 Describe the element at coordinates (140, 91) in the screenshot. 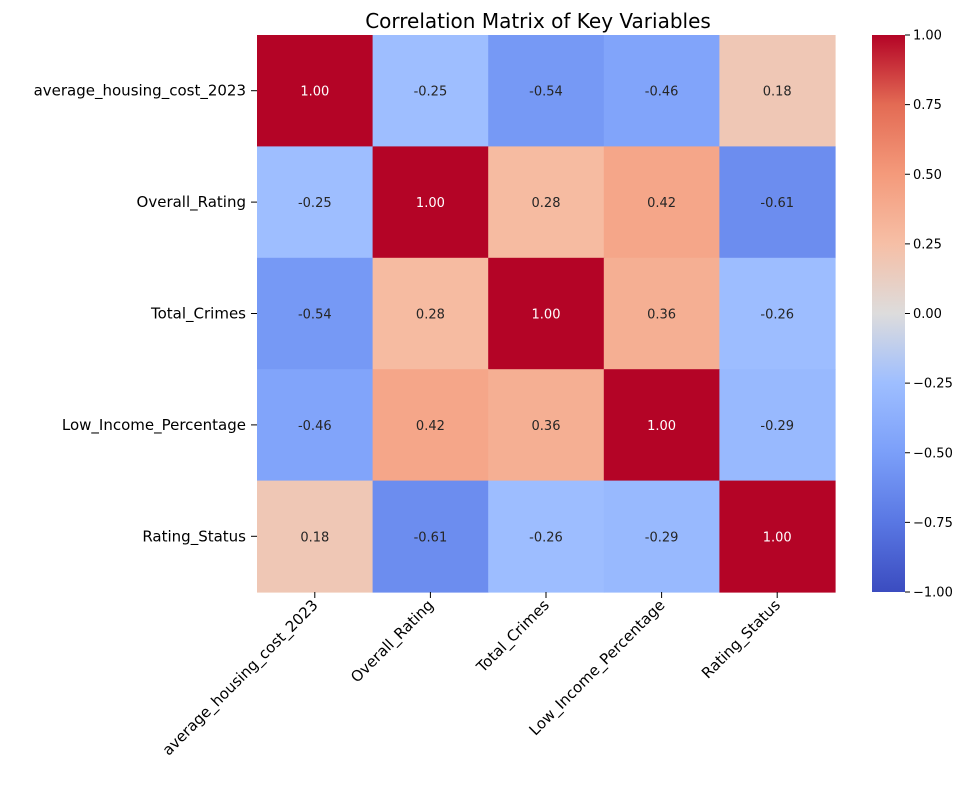

I see `y-tick-label: average_housing_cost_2023` at that location.